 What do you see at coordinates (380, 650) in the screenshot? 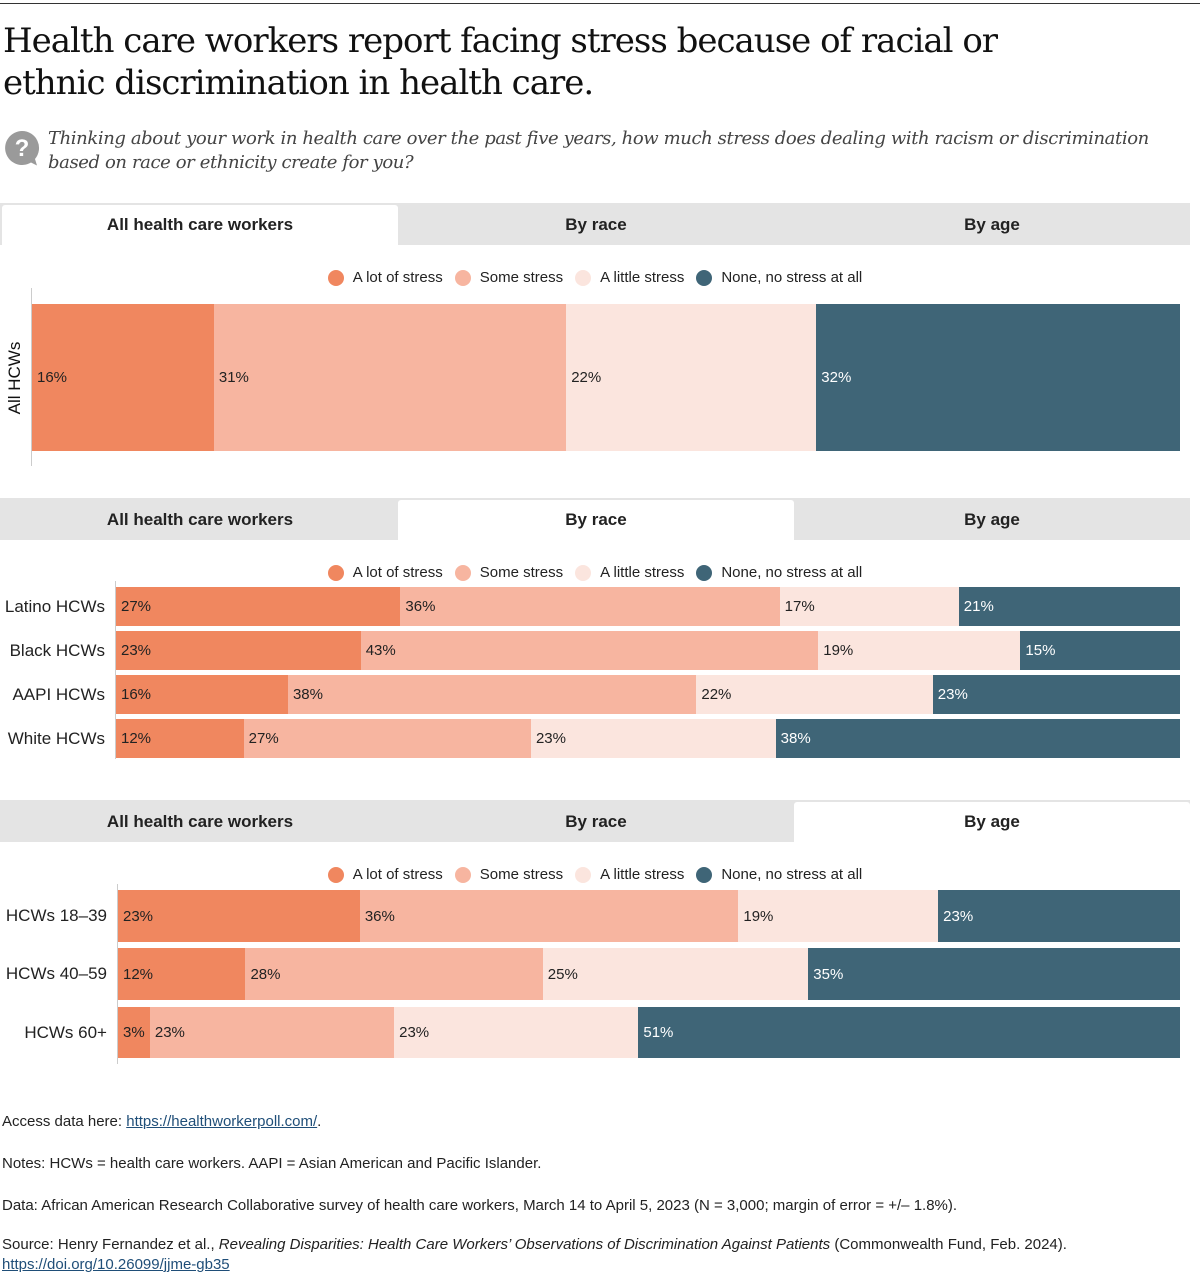
I see `data-label: 43%` at bounding box center [380, 650].